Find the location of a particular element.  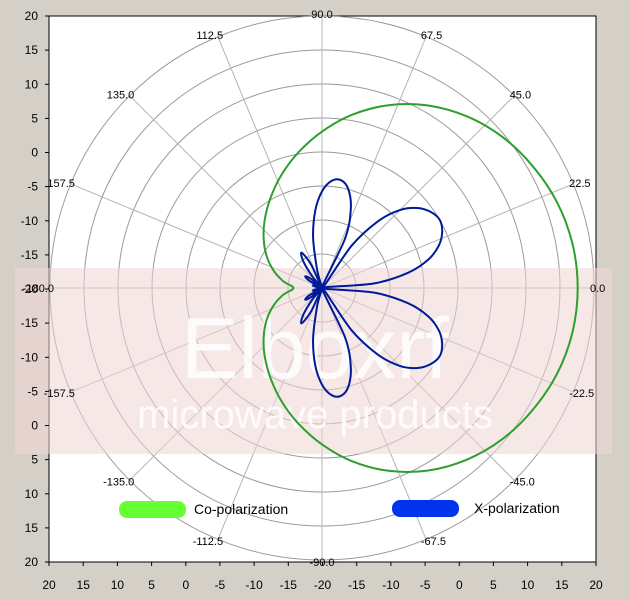

angle-label: -45.0 is located at coordinates (522, 483).